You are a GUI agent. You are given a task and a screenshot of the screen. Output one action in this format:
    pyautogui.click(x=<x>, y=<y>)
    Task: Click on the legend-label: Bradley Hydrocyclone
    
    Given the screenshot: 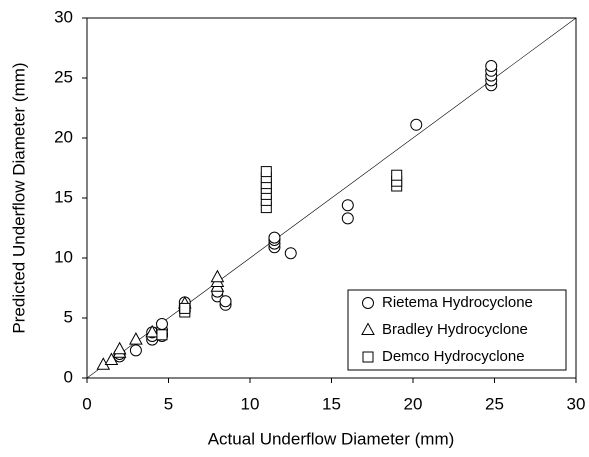 What is the action you would take?
    pyautogui.click(x=455, y=329)
    